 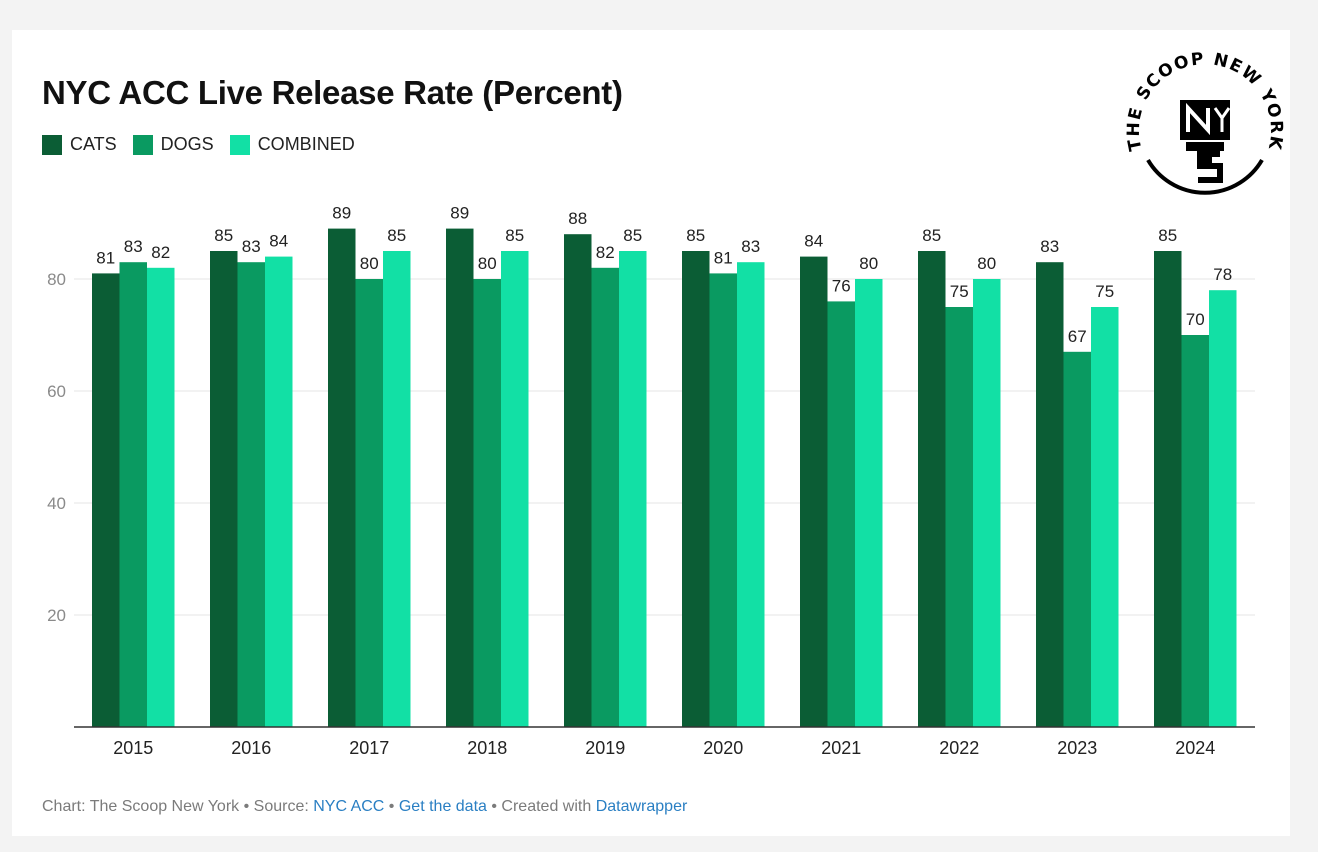 I want to click on data-label: 70, so click(x=1195, y=319).